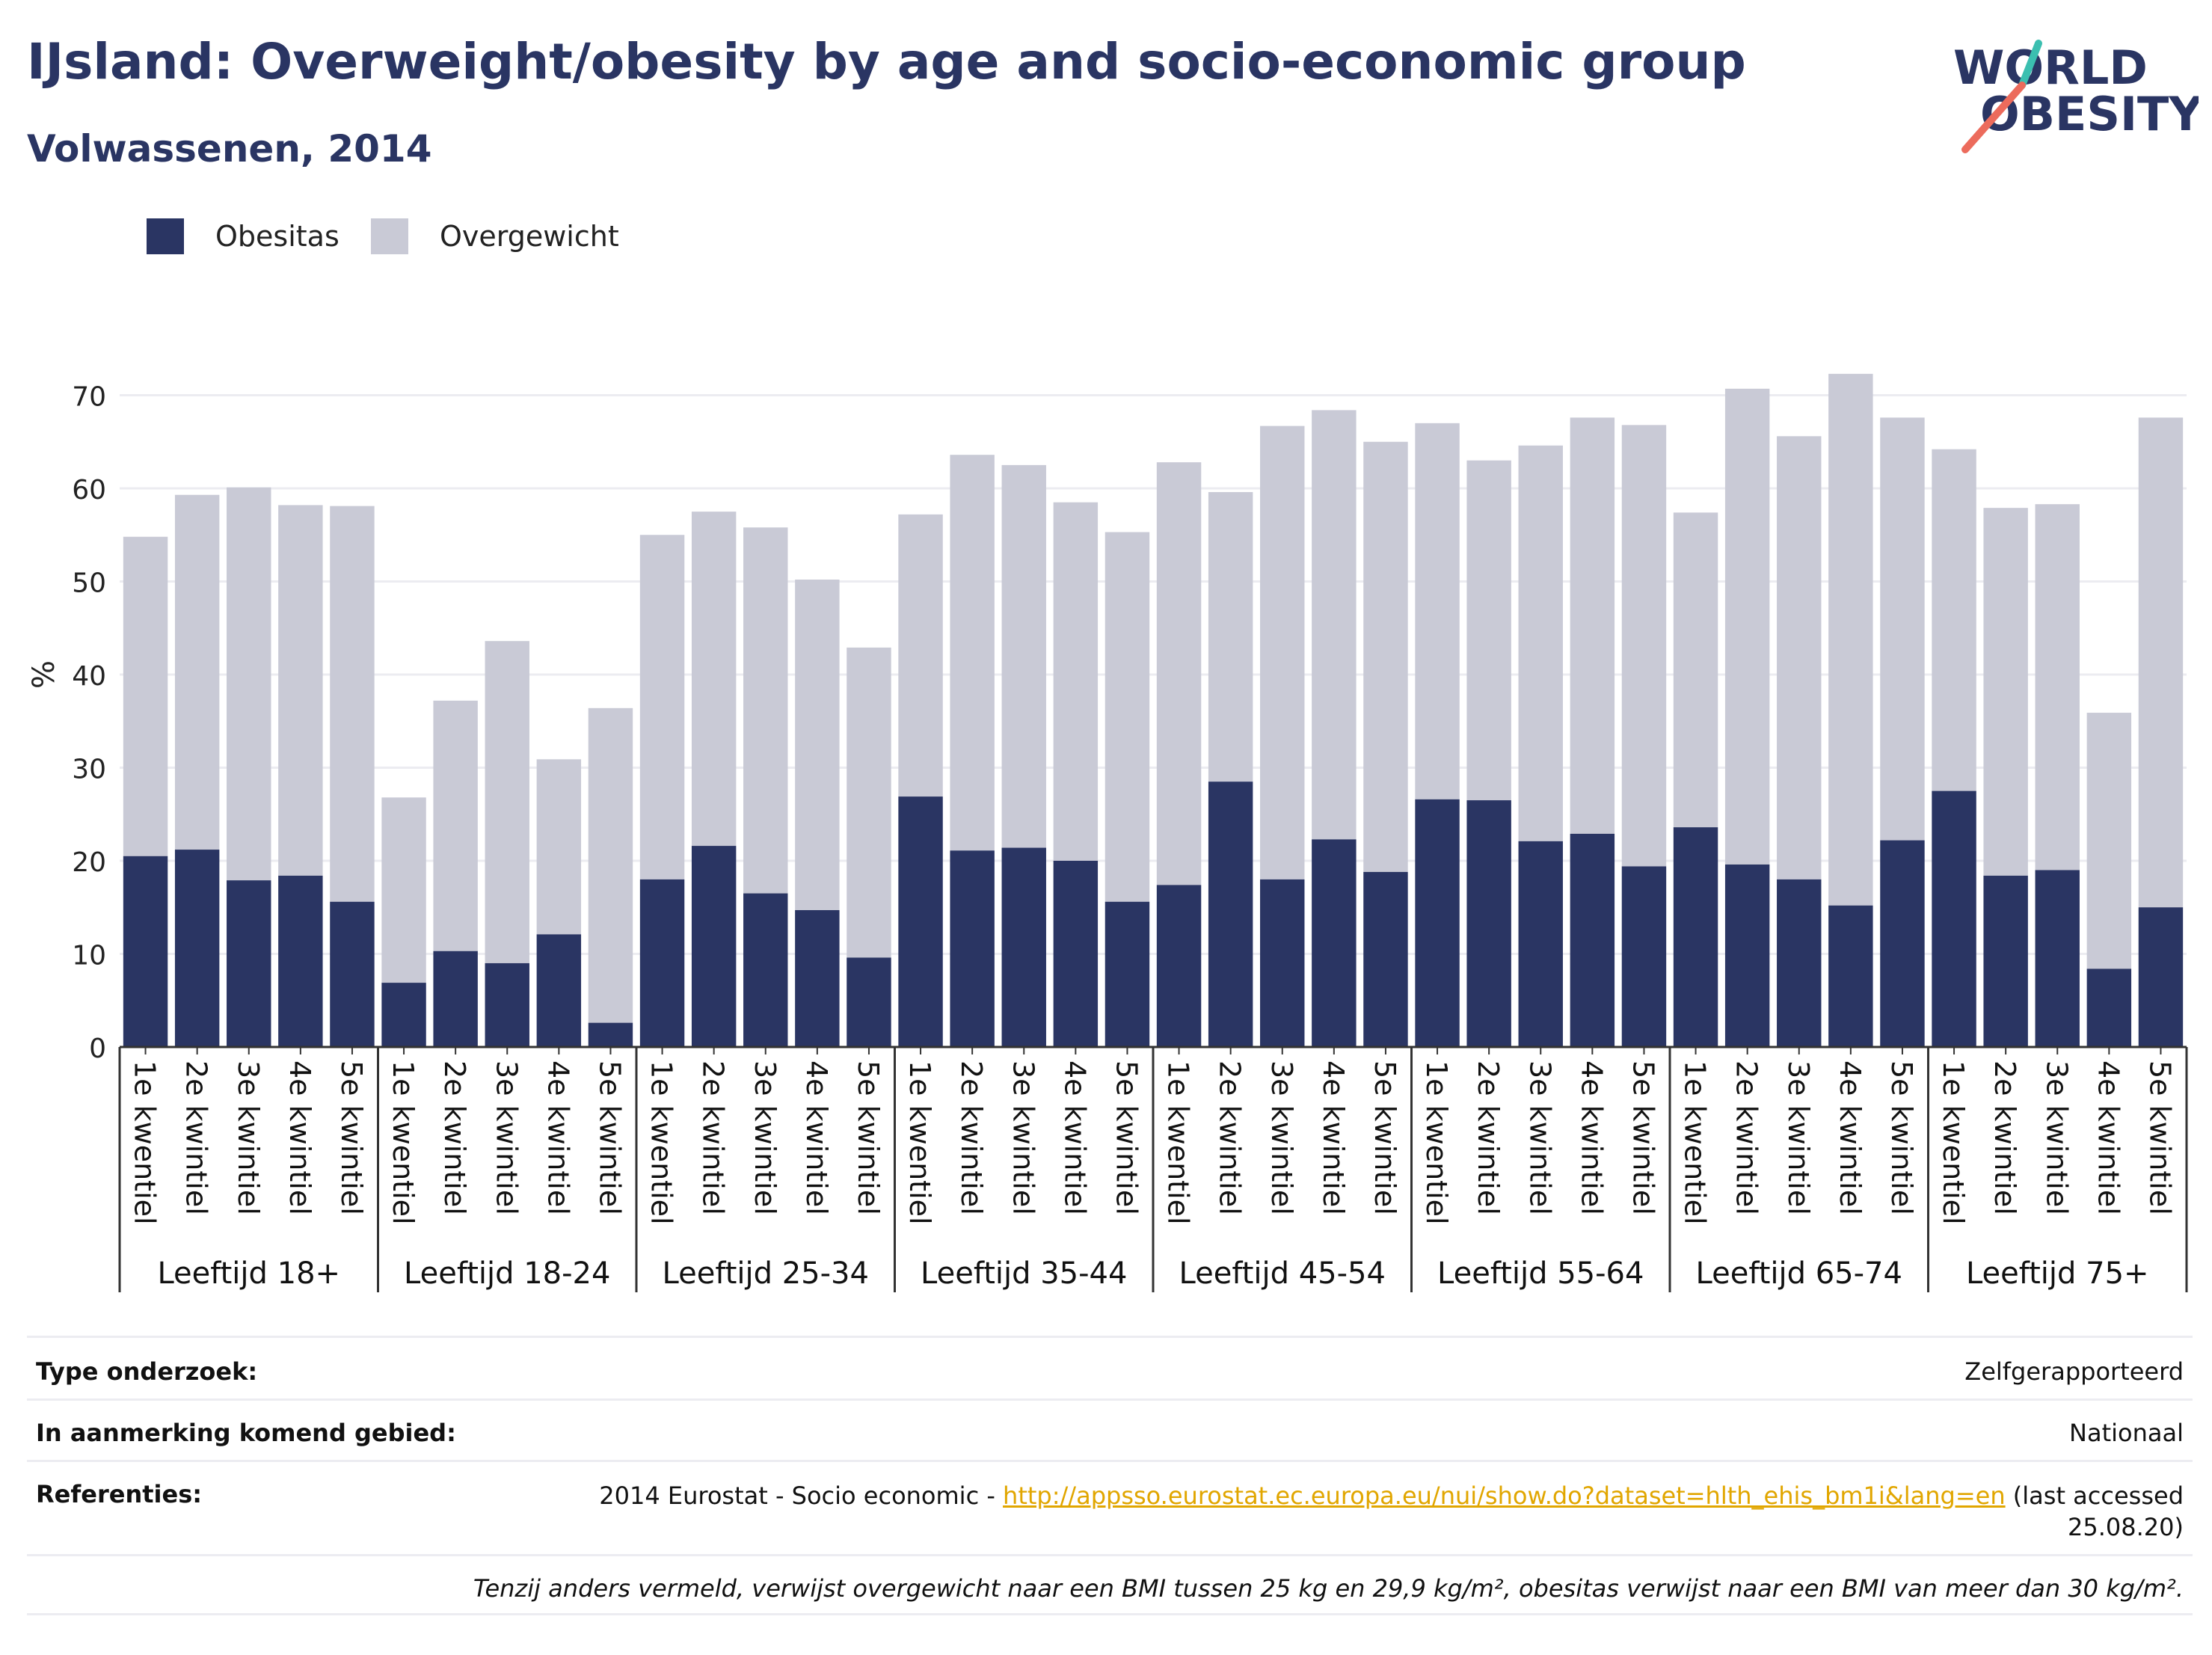 The image size is (2212, 1655). Describe the element at coordinates (147, 1371) in the screenshot. I see `info-key-survey-type: Type onderzoek:` at that location.